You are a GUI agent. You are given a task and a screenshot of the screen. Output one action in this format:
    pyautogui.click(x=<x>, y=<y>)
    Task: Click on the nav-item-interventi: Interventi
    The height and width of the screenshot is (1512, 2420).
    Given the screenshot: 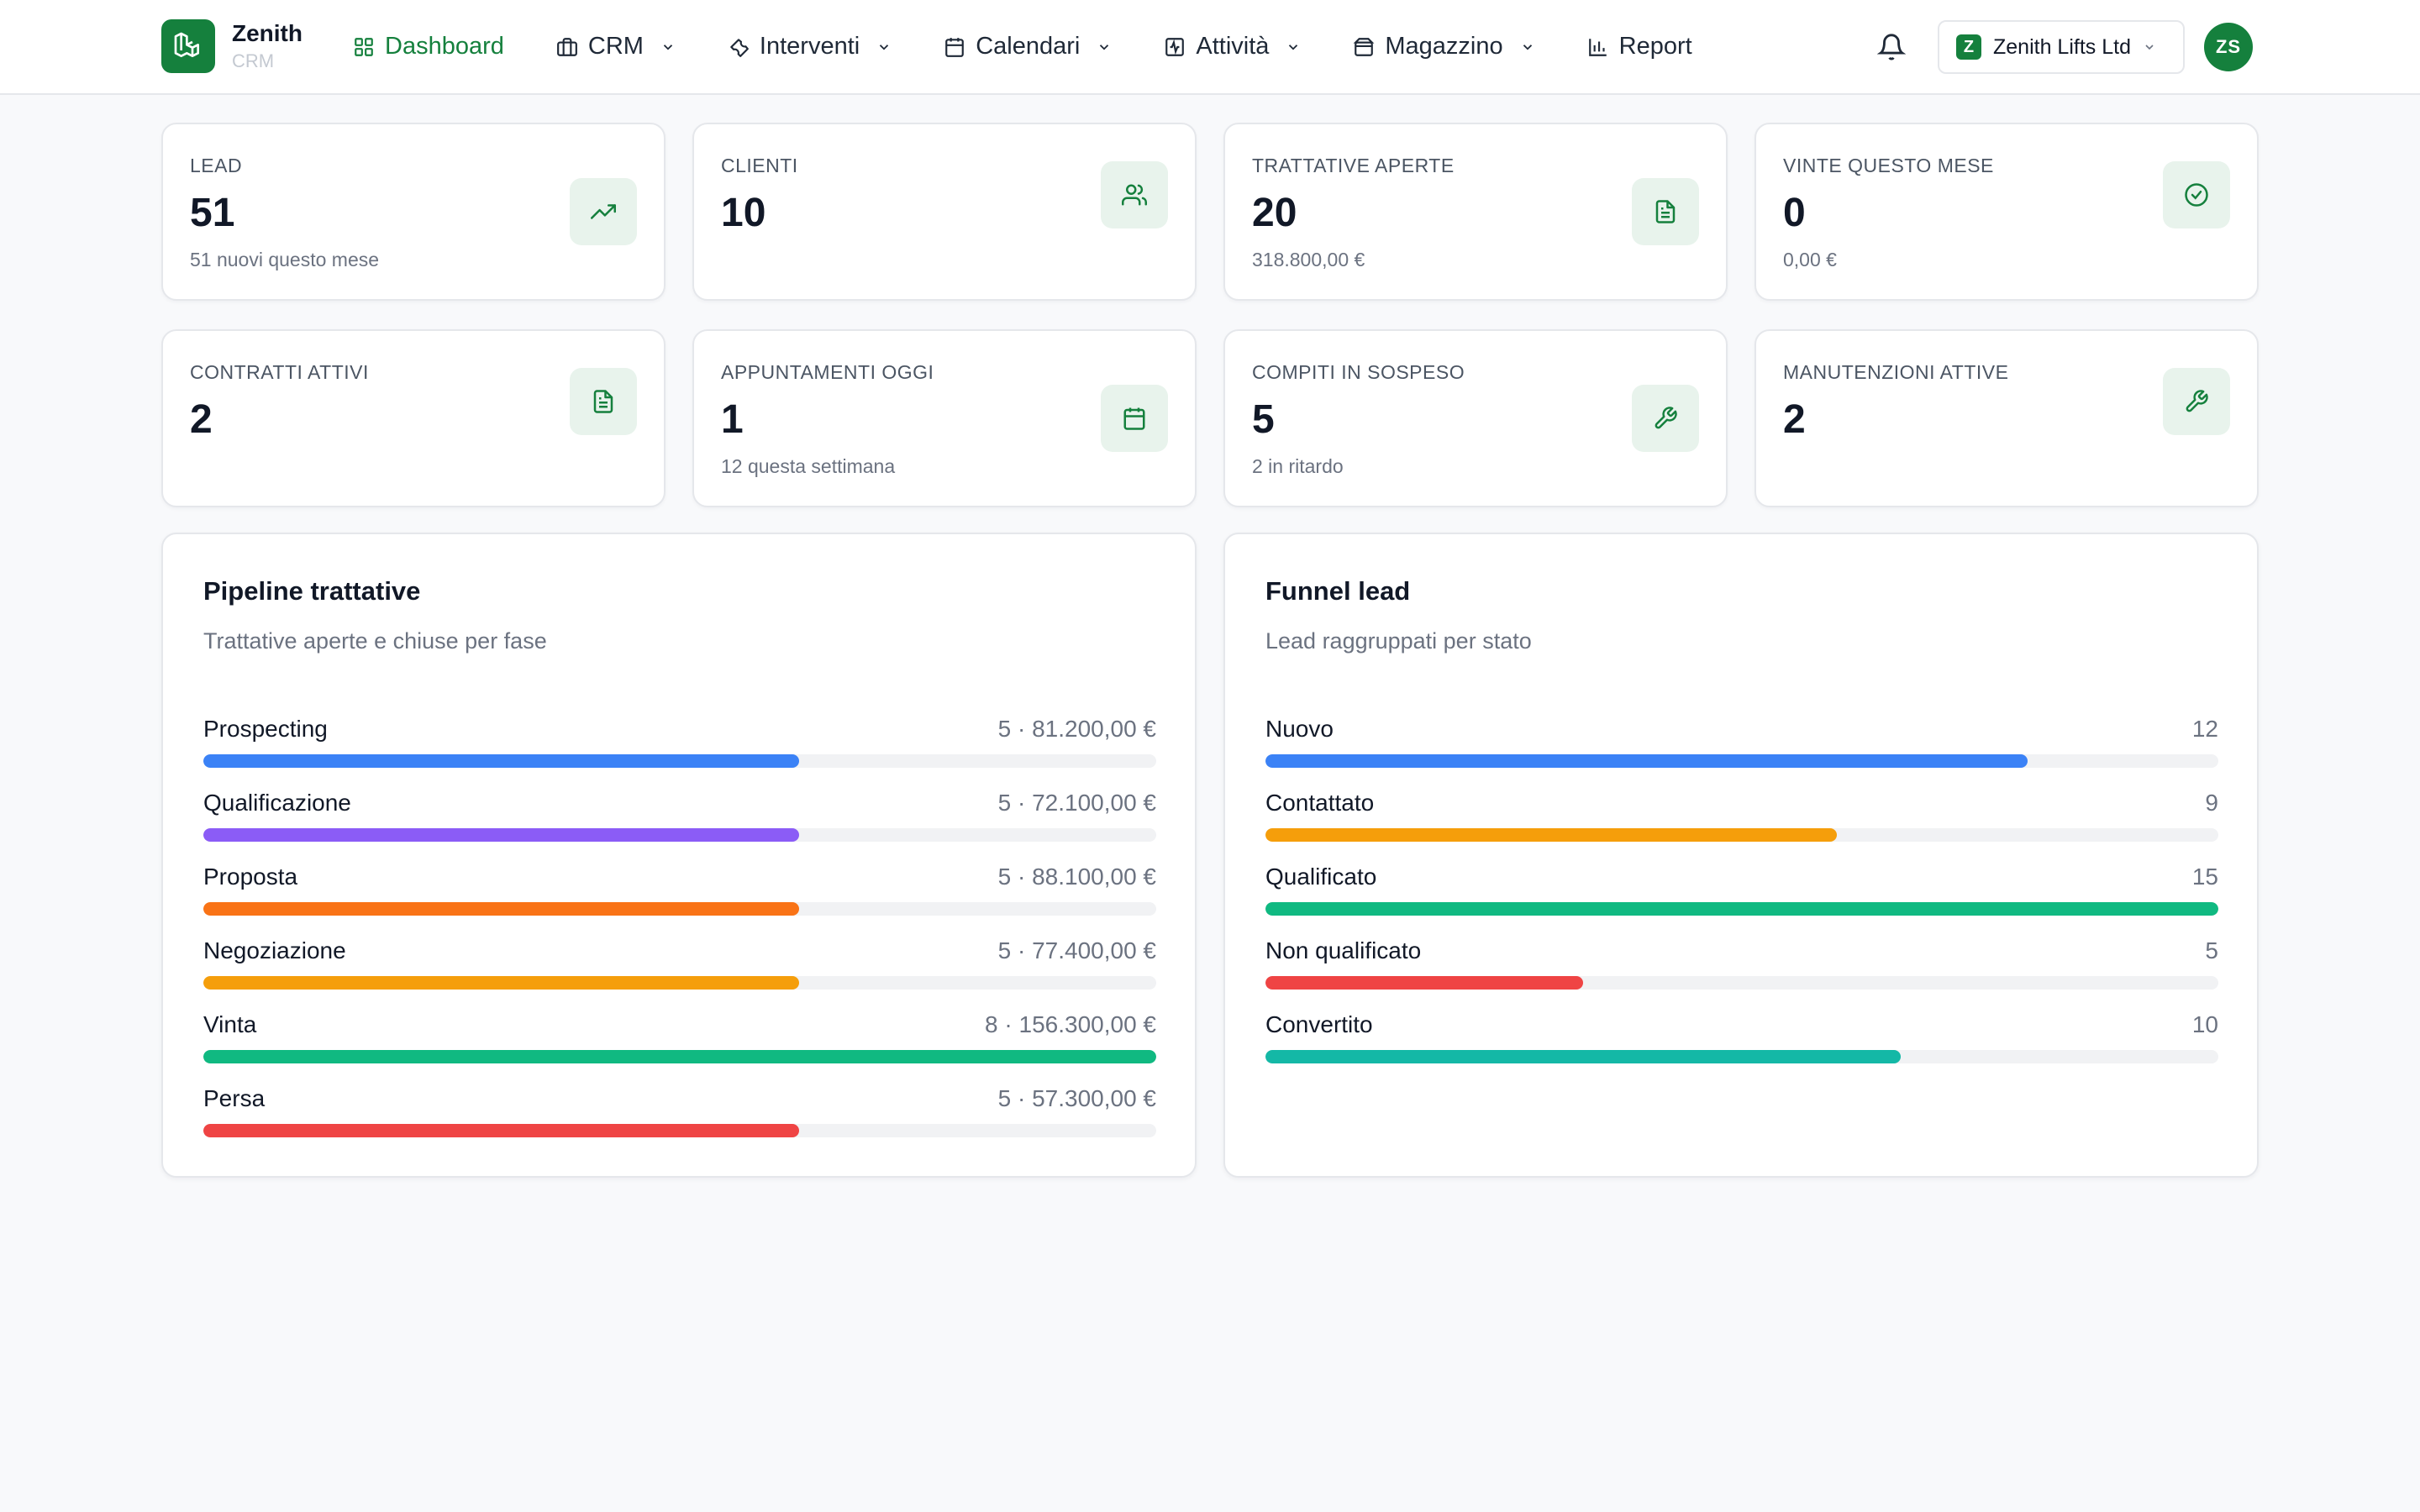 What is the action you would take?
    pyautogui.click(x=810, y=47)
    